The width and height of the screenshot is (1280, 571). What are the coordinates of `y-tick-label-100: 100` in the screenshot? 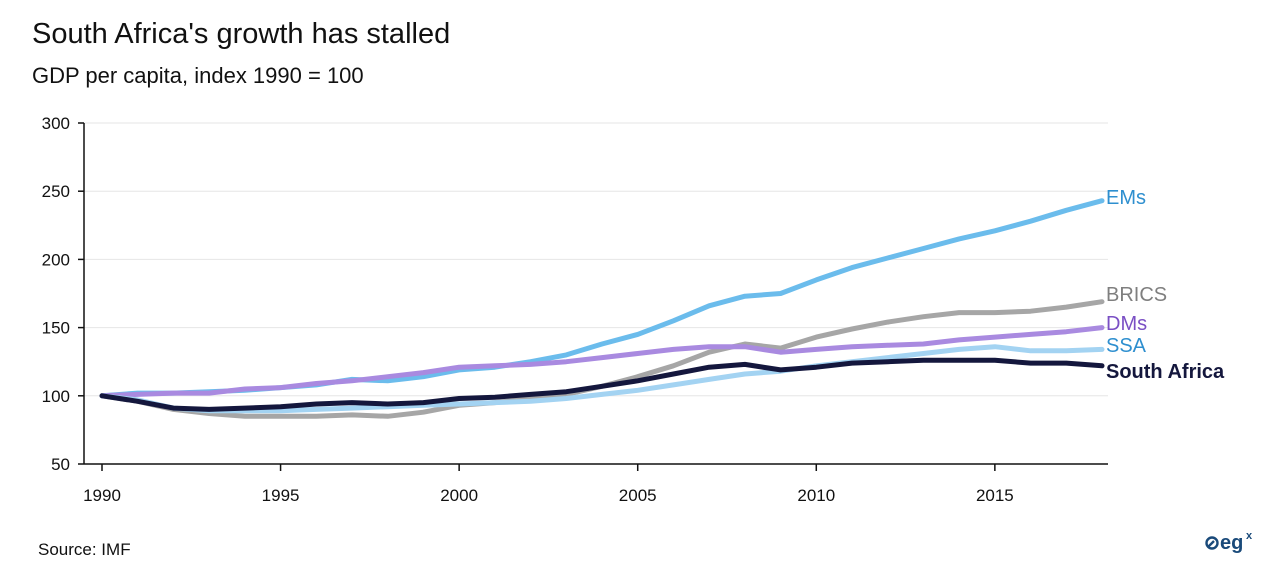 It's located at (56, 396).